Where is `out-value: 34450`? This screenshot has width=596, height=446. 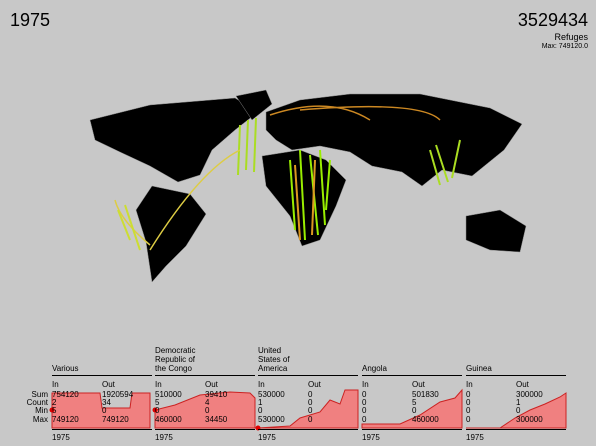
out-value: 34450 is located at coordinates (216, 419).